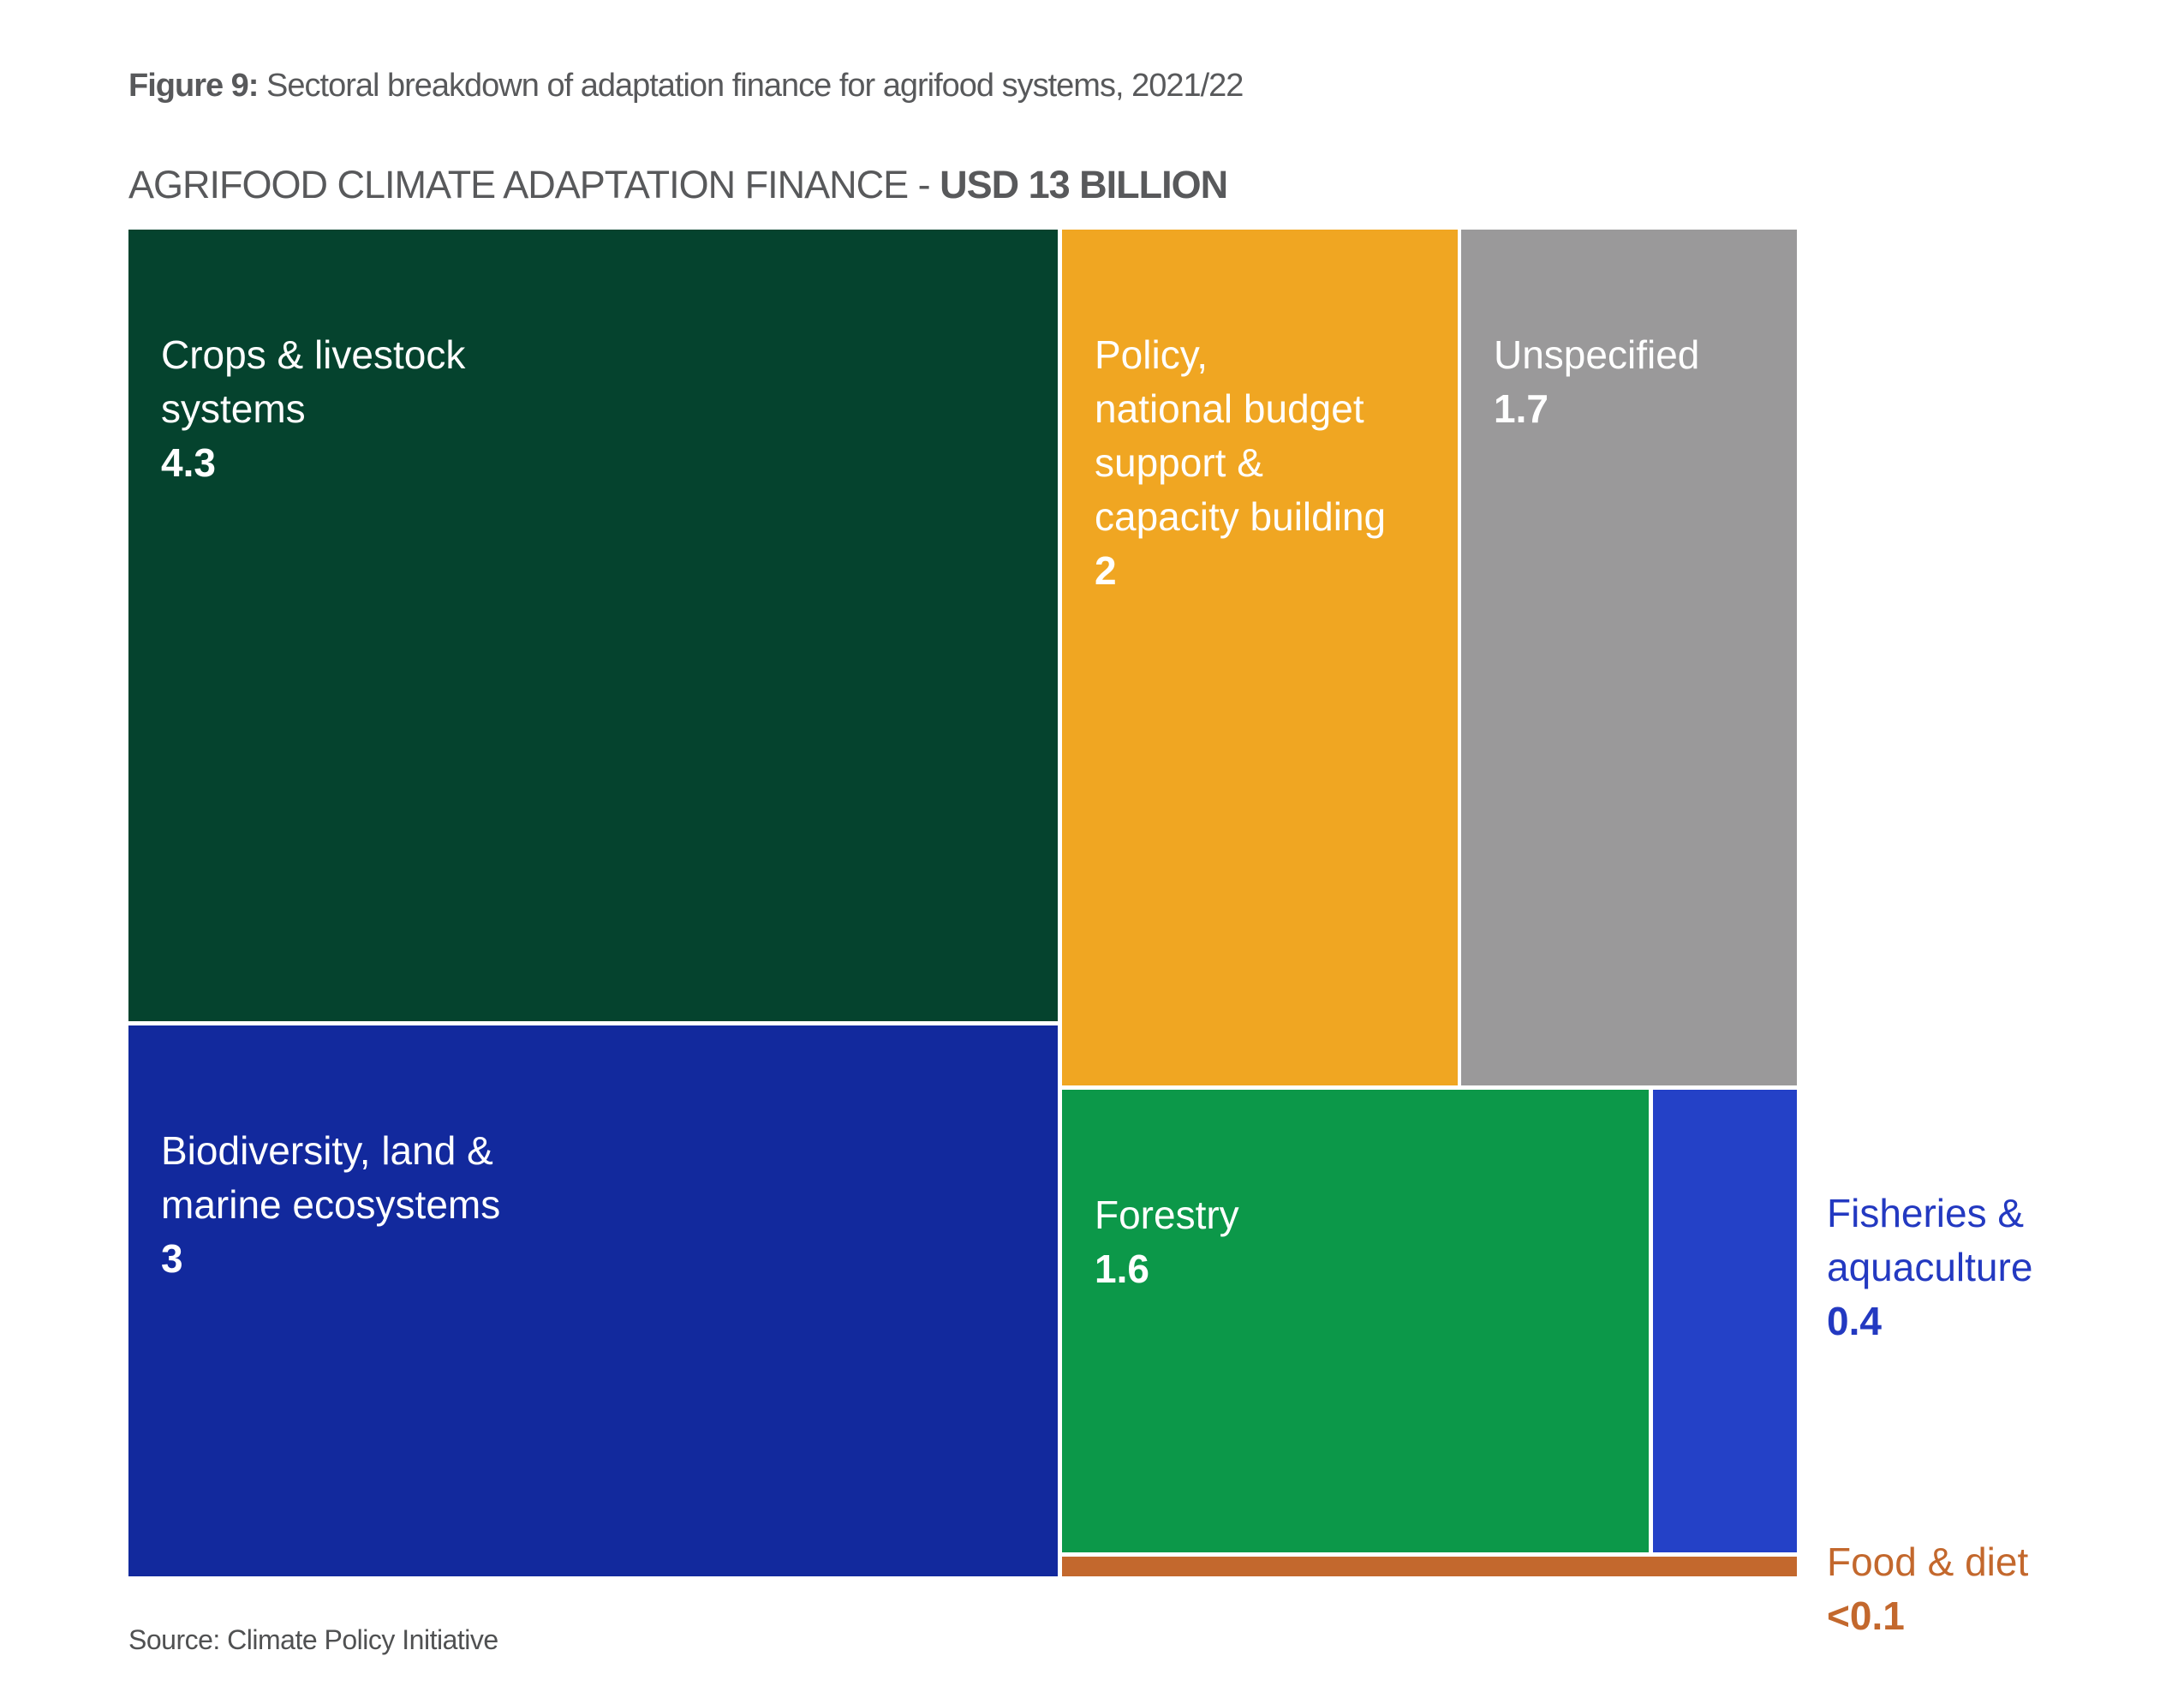  Describe the element at coordinates (534, 185) in the screenshot. I see `chart-title-regular: AGRIFOOD CLIMATE ADAPTATION FINANCE -` at that location.